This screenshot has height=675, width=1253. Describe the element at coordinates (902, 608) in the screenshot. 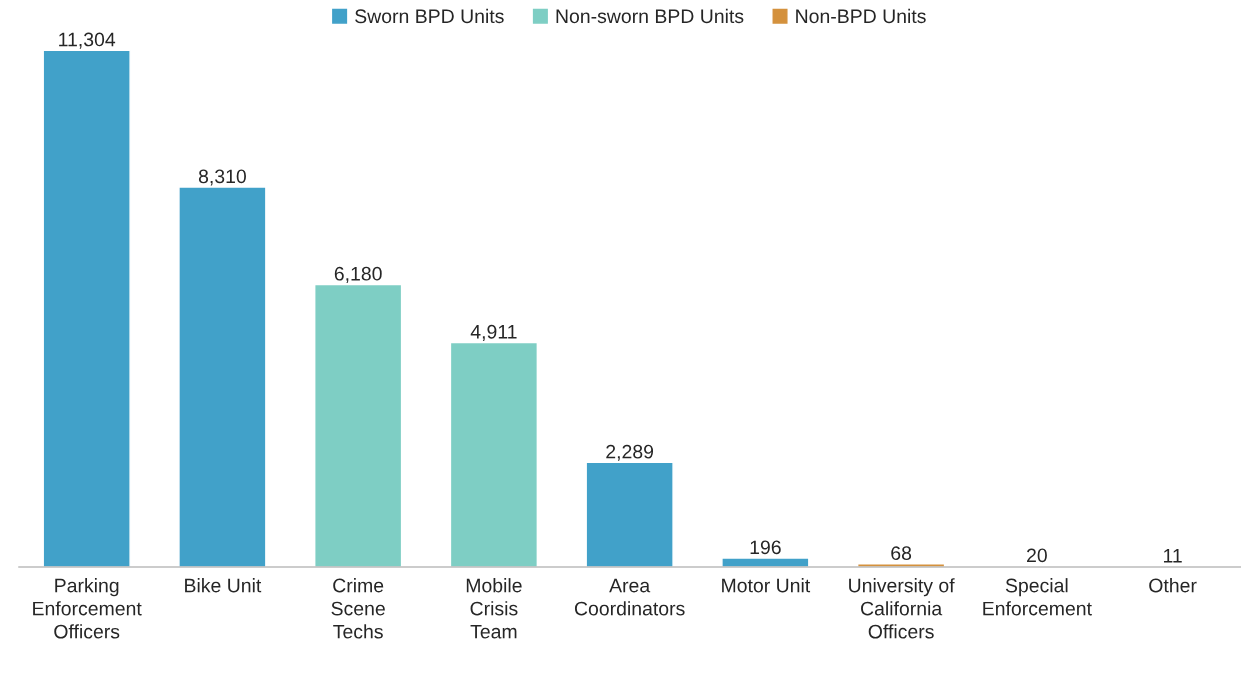

I see `x-tick-label: University of California Officers` at that location.